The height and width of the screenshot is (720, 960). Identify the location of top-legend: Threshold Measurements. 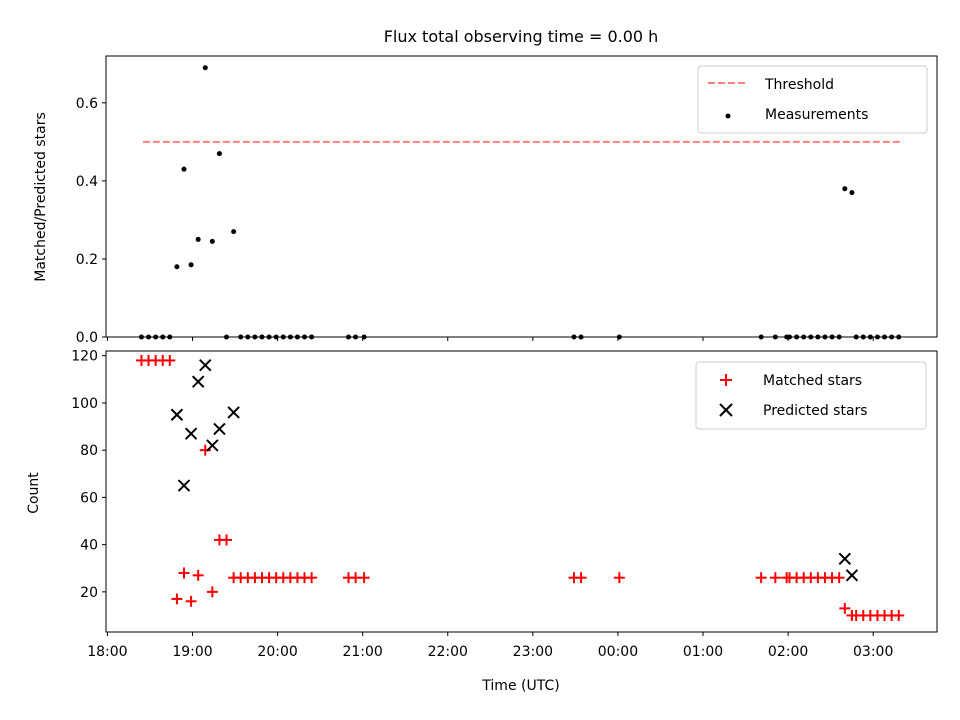
(812, 99).